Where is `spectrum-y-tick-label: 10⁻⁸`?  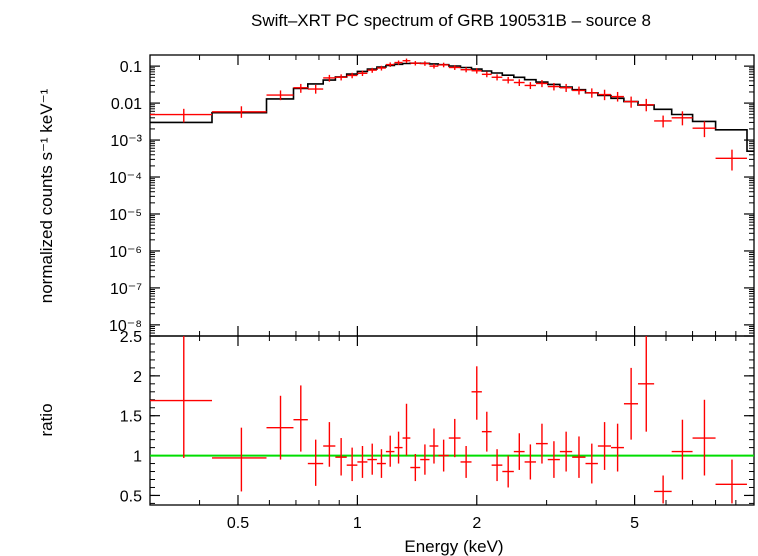 spectrum-y-tick-label: 10⁻⁸ is located at coordinates (125, 326).